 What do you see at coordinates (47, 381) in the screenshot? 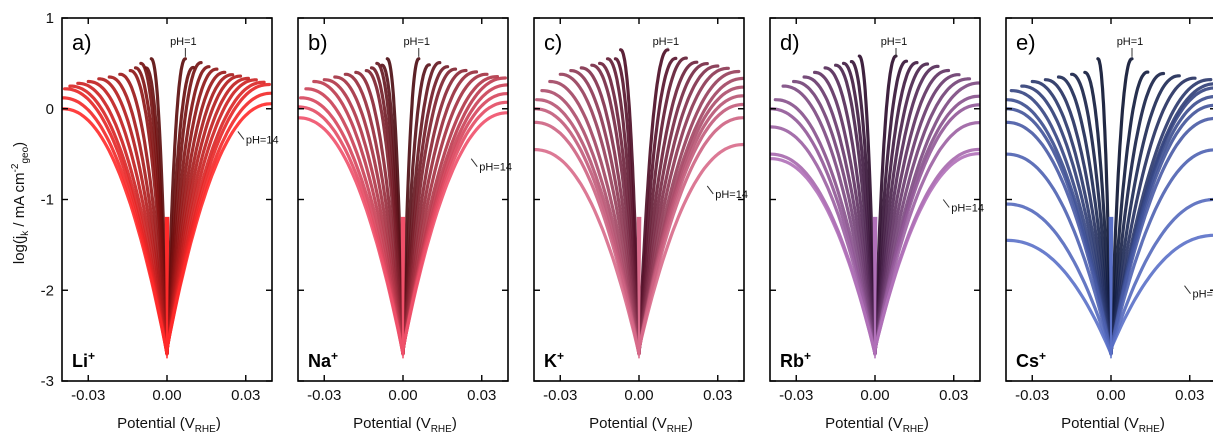
I see `y-tick-label: -3` at bounding box center [47, 381].